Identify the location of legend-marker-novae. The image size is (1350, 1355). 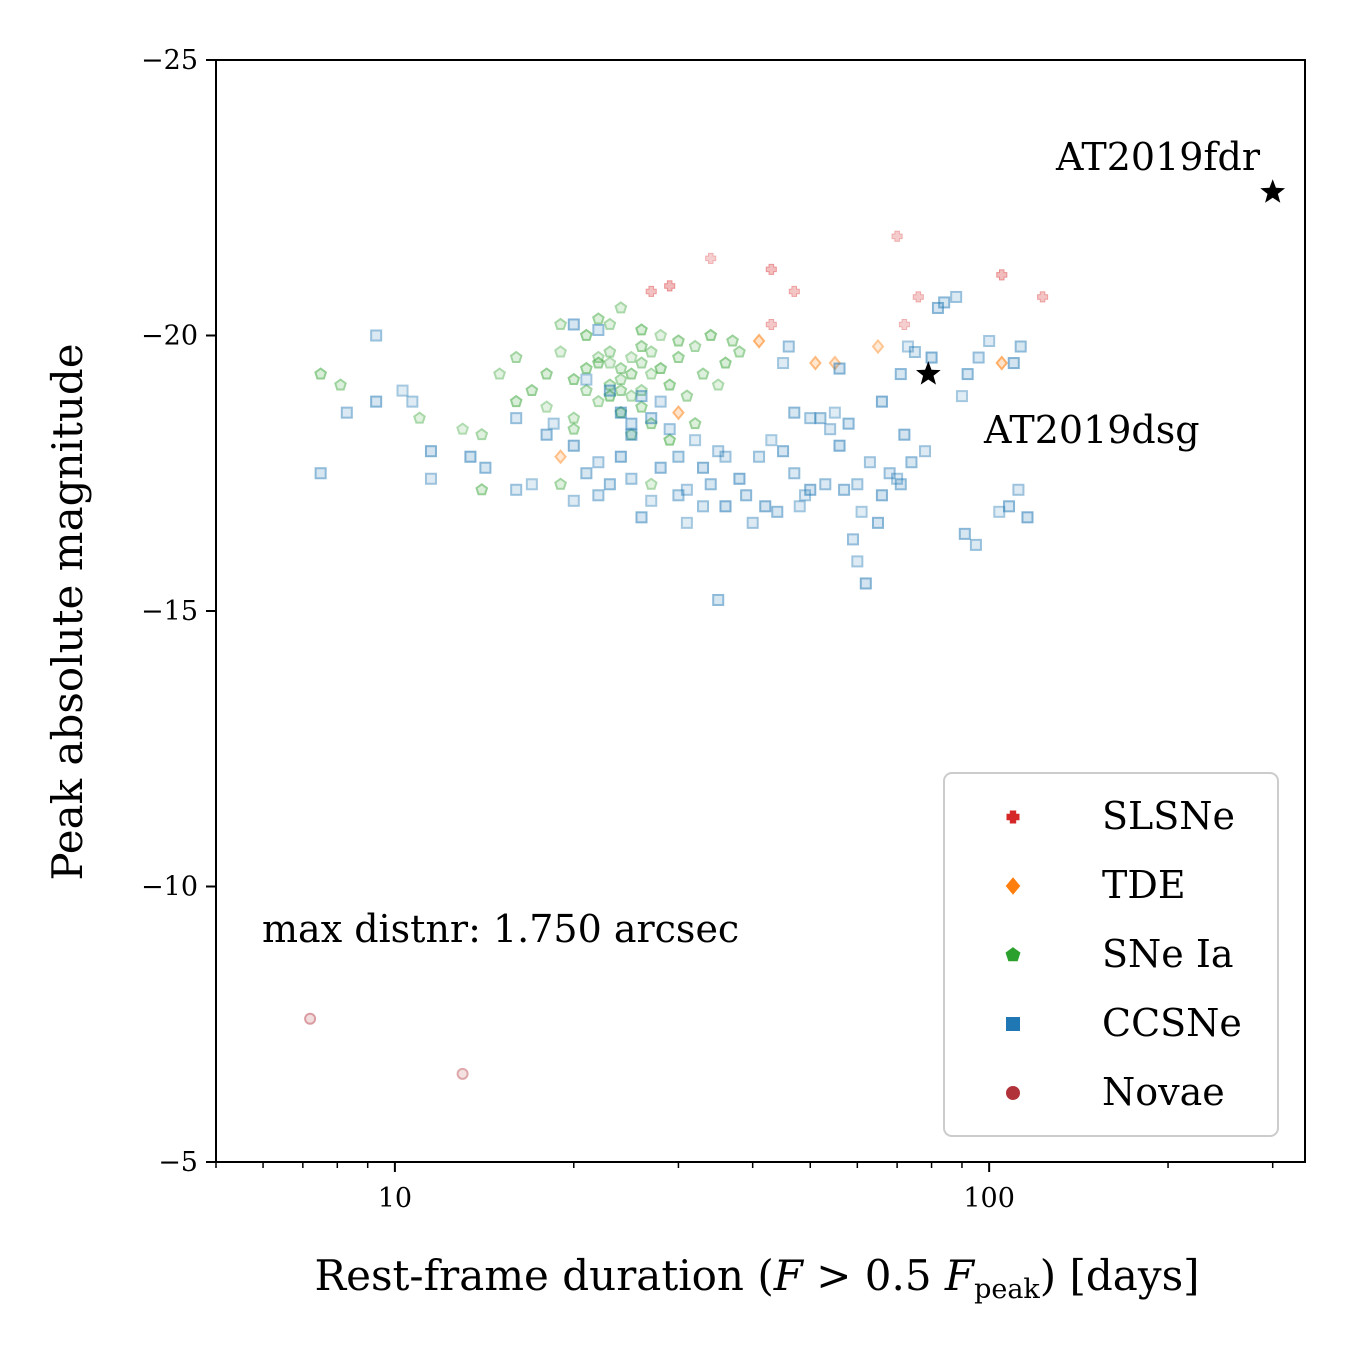
(1013, 1093).